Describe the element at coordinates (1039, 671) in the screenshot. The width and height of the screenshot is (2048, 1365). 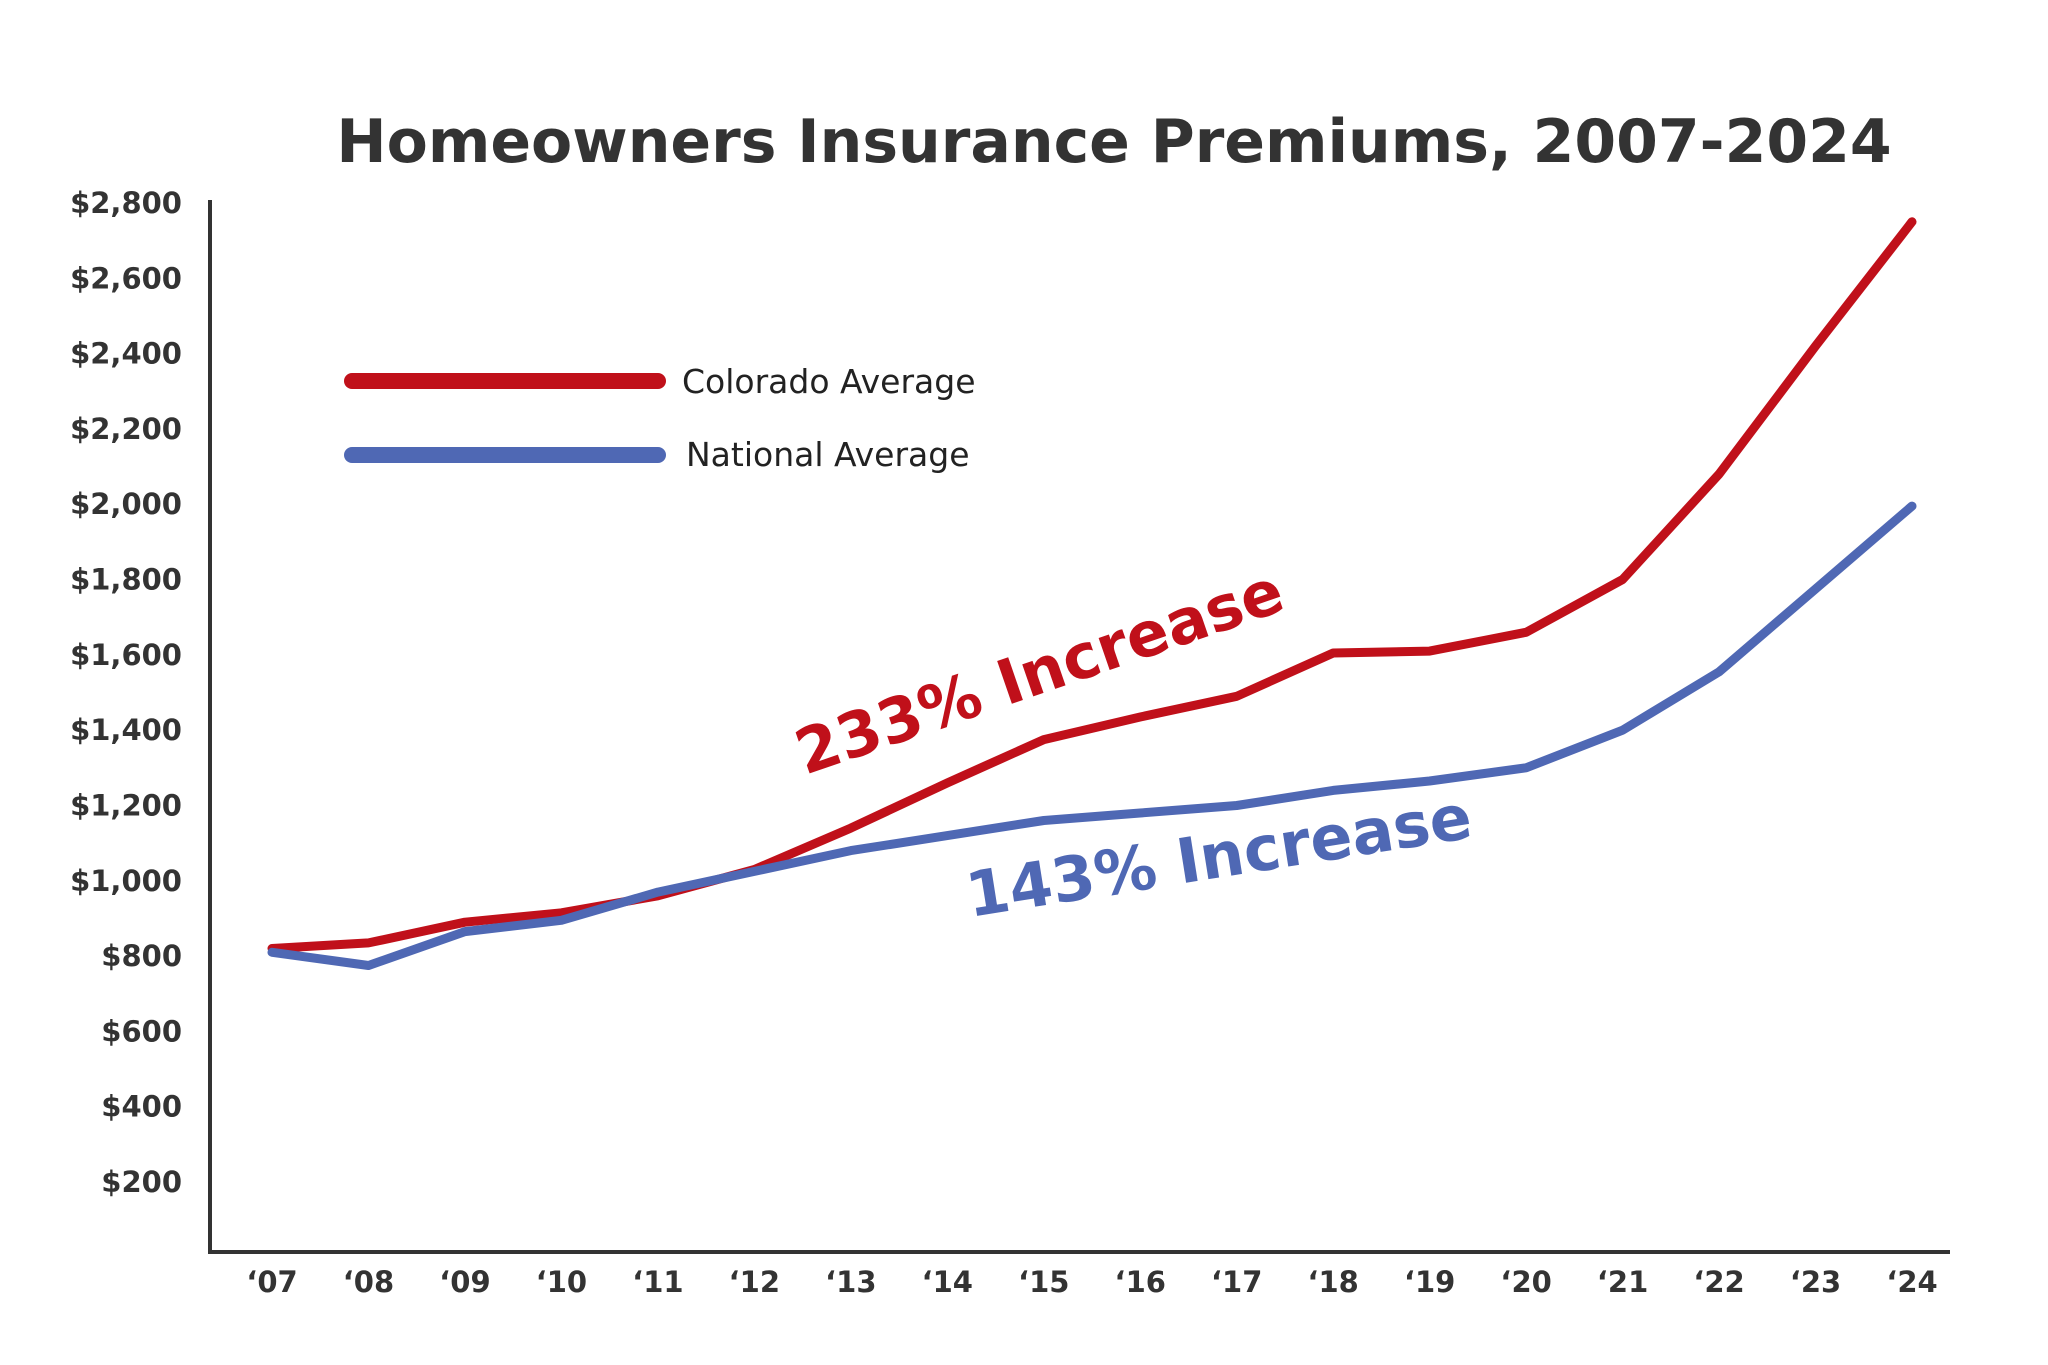
I see `annotation-colorado-increase: 233% Increase` at that location.